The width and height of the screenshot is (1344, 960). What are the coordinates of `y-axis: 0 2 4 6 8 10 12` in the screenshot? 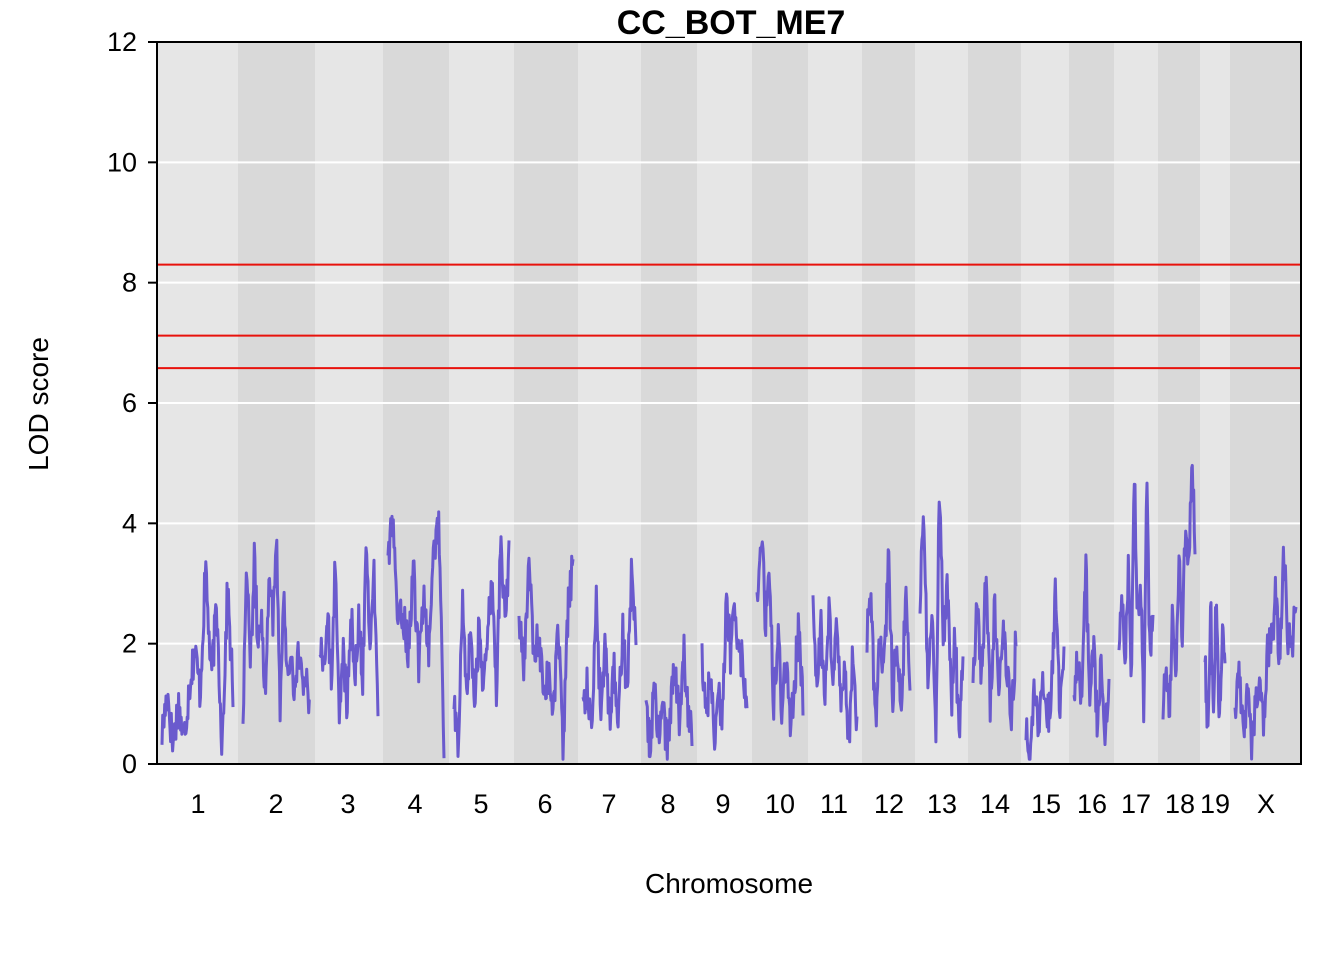 It's located at (132, 403).